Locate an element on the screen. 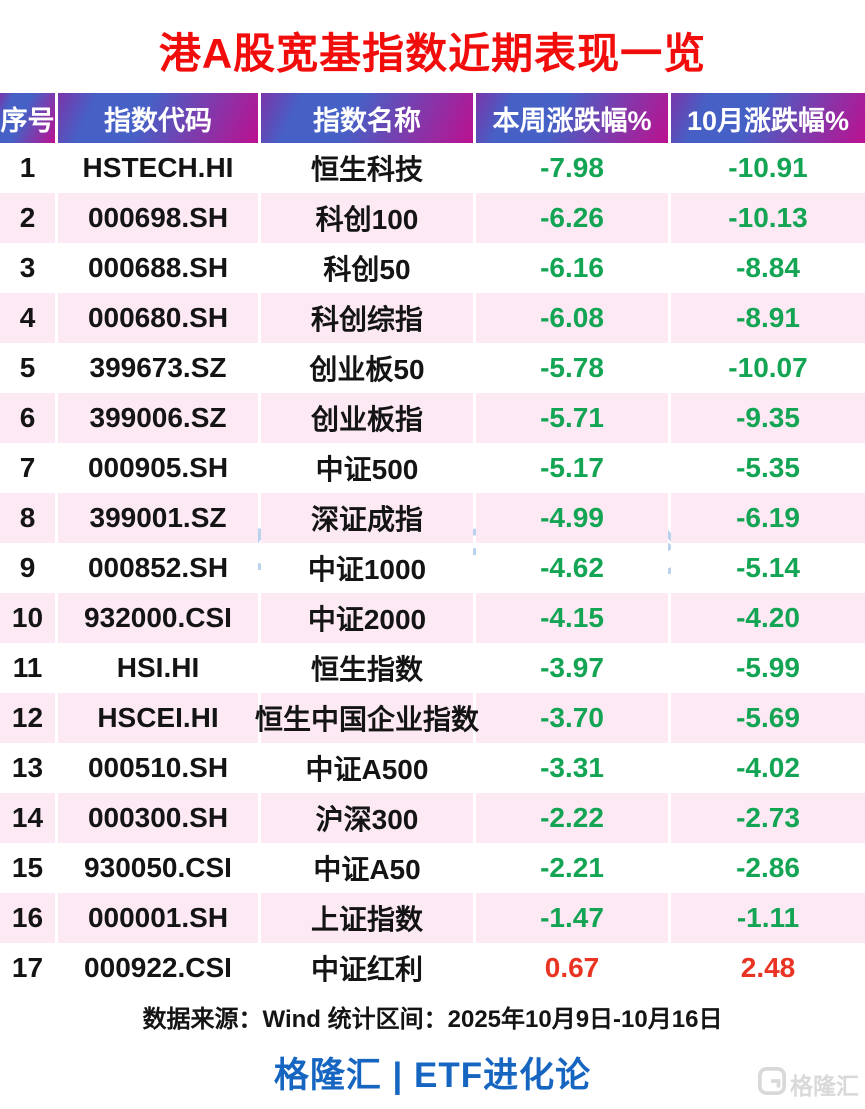  cell-week-chg: -2.22 is located at coordinates (572, 817).